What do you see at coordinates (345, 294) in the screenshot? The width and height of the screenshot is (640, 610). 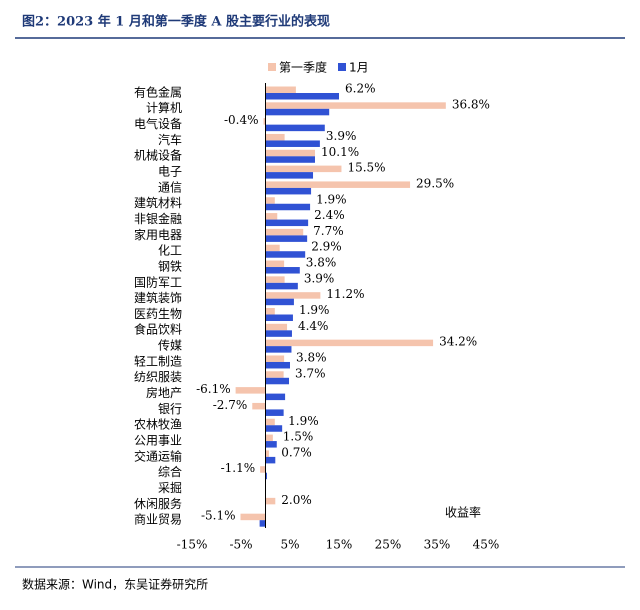 I see `data-label: 11.2%` at bounding box center [345, 294].